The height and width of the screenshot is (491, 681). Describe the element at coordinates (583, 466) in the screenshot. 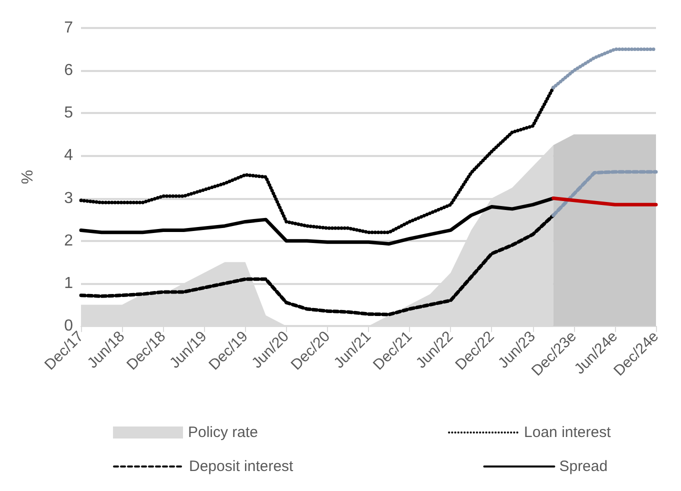

I see `legend-label: Spread` at that location.